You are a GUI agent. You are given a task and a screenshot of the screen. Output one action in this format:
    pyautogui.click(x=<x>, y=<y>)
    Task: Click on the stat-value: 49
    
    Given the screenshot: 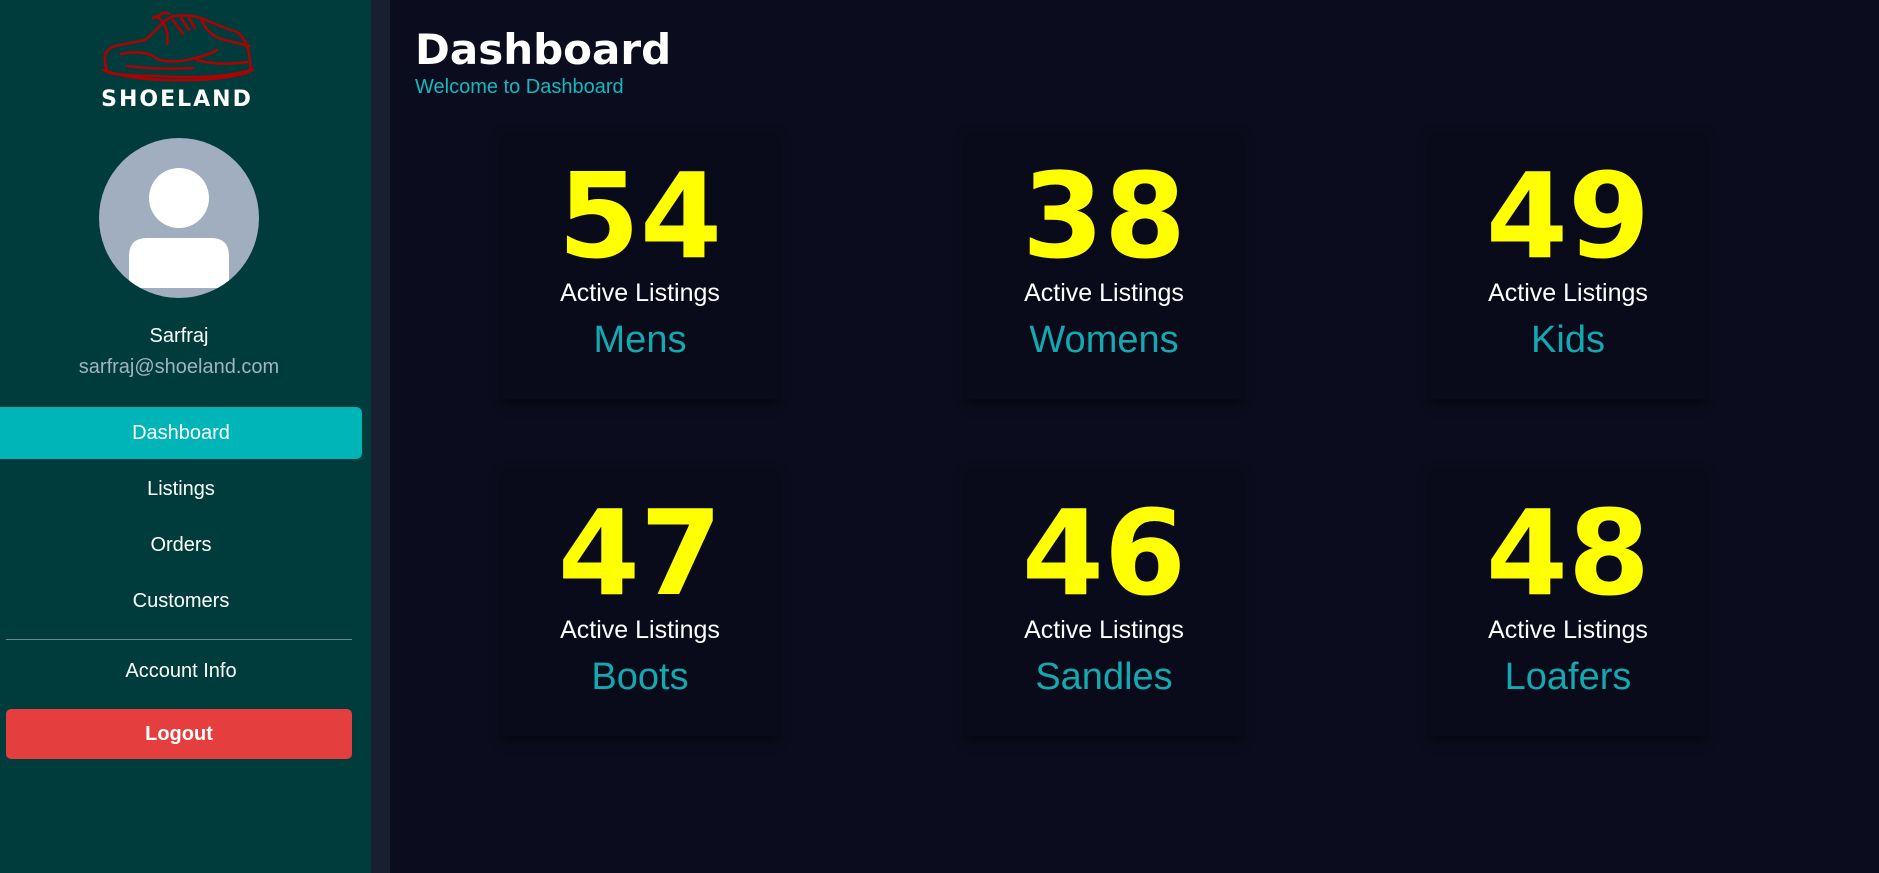 What is the action you would take?
    pyautogui.click(x=1568, y=216)
    